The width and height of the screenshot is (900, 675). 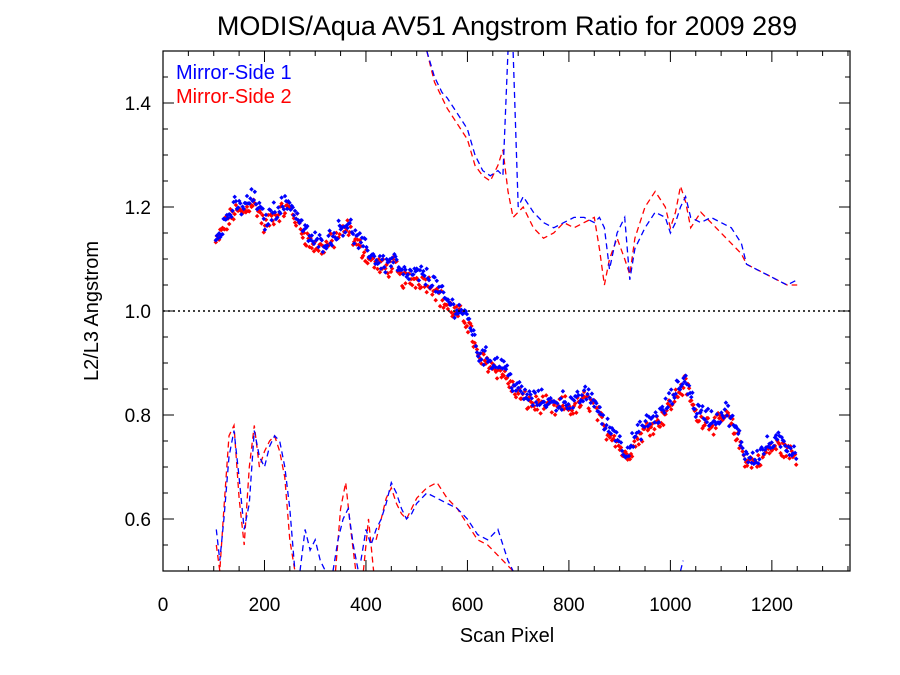 I want to click on legend-label-mirror-side-2: Mirror-Side 2, so click(x=234, y=97).